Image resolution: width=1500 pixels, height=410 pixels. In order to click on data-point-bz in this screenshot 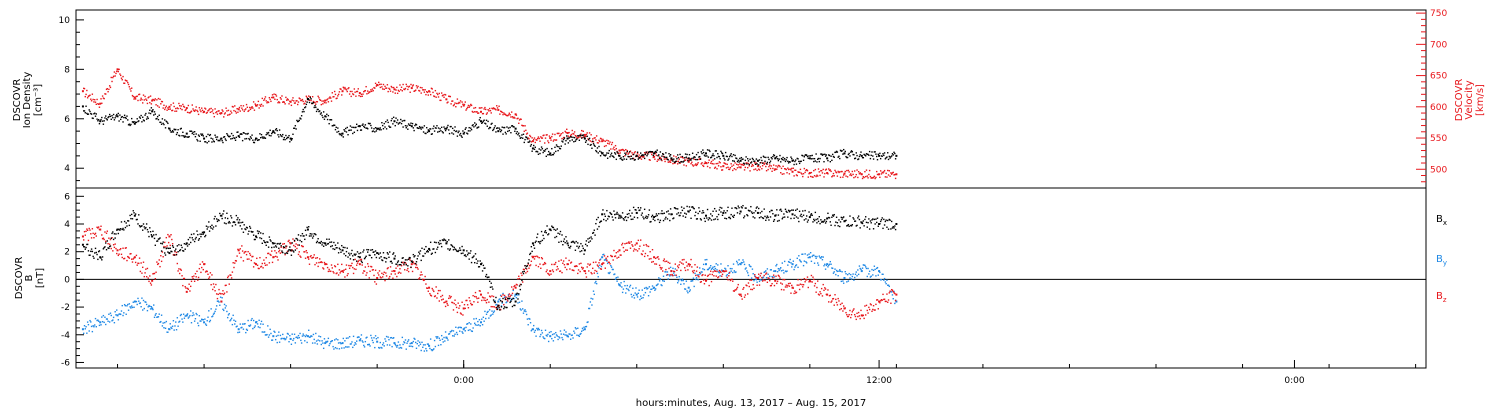, I will do `click(273, 257)`.